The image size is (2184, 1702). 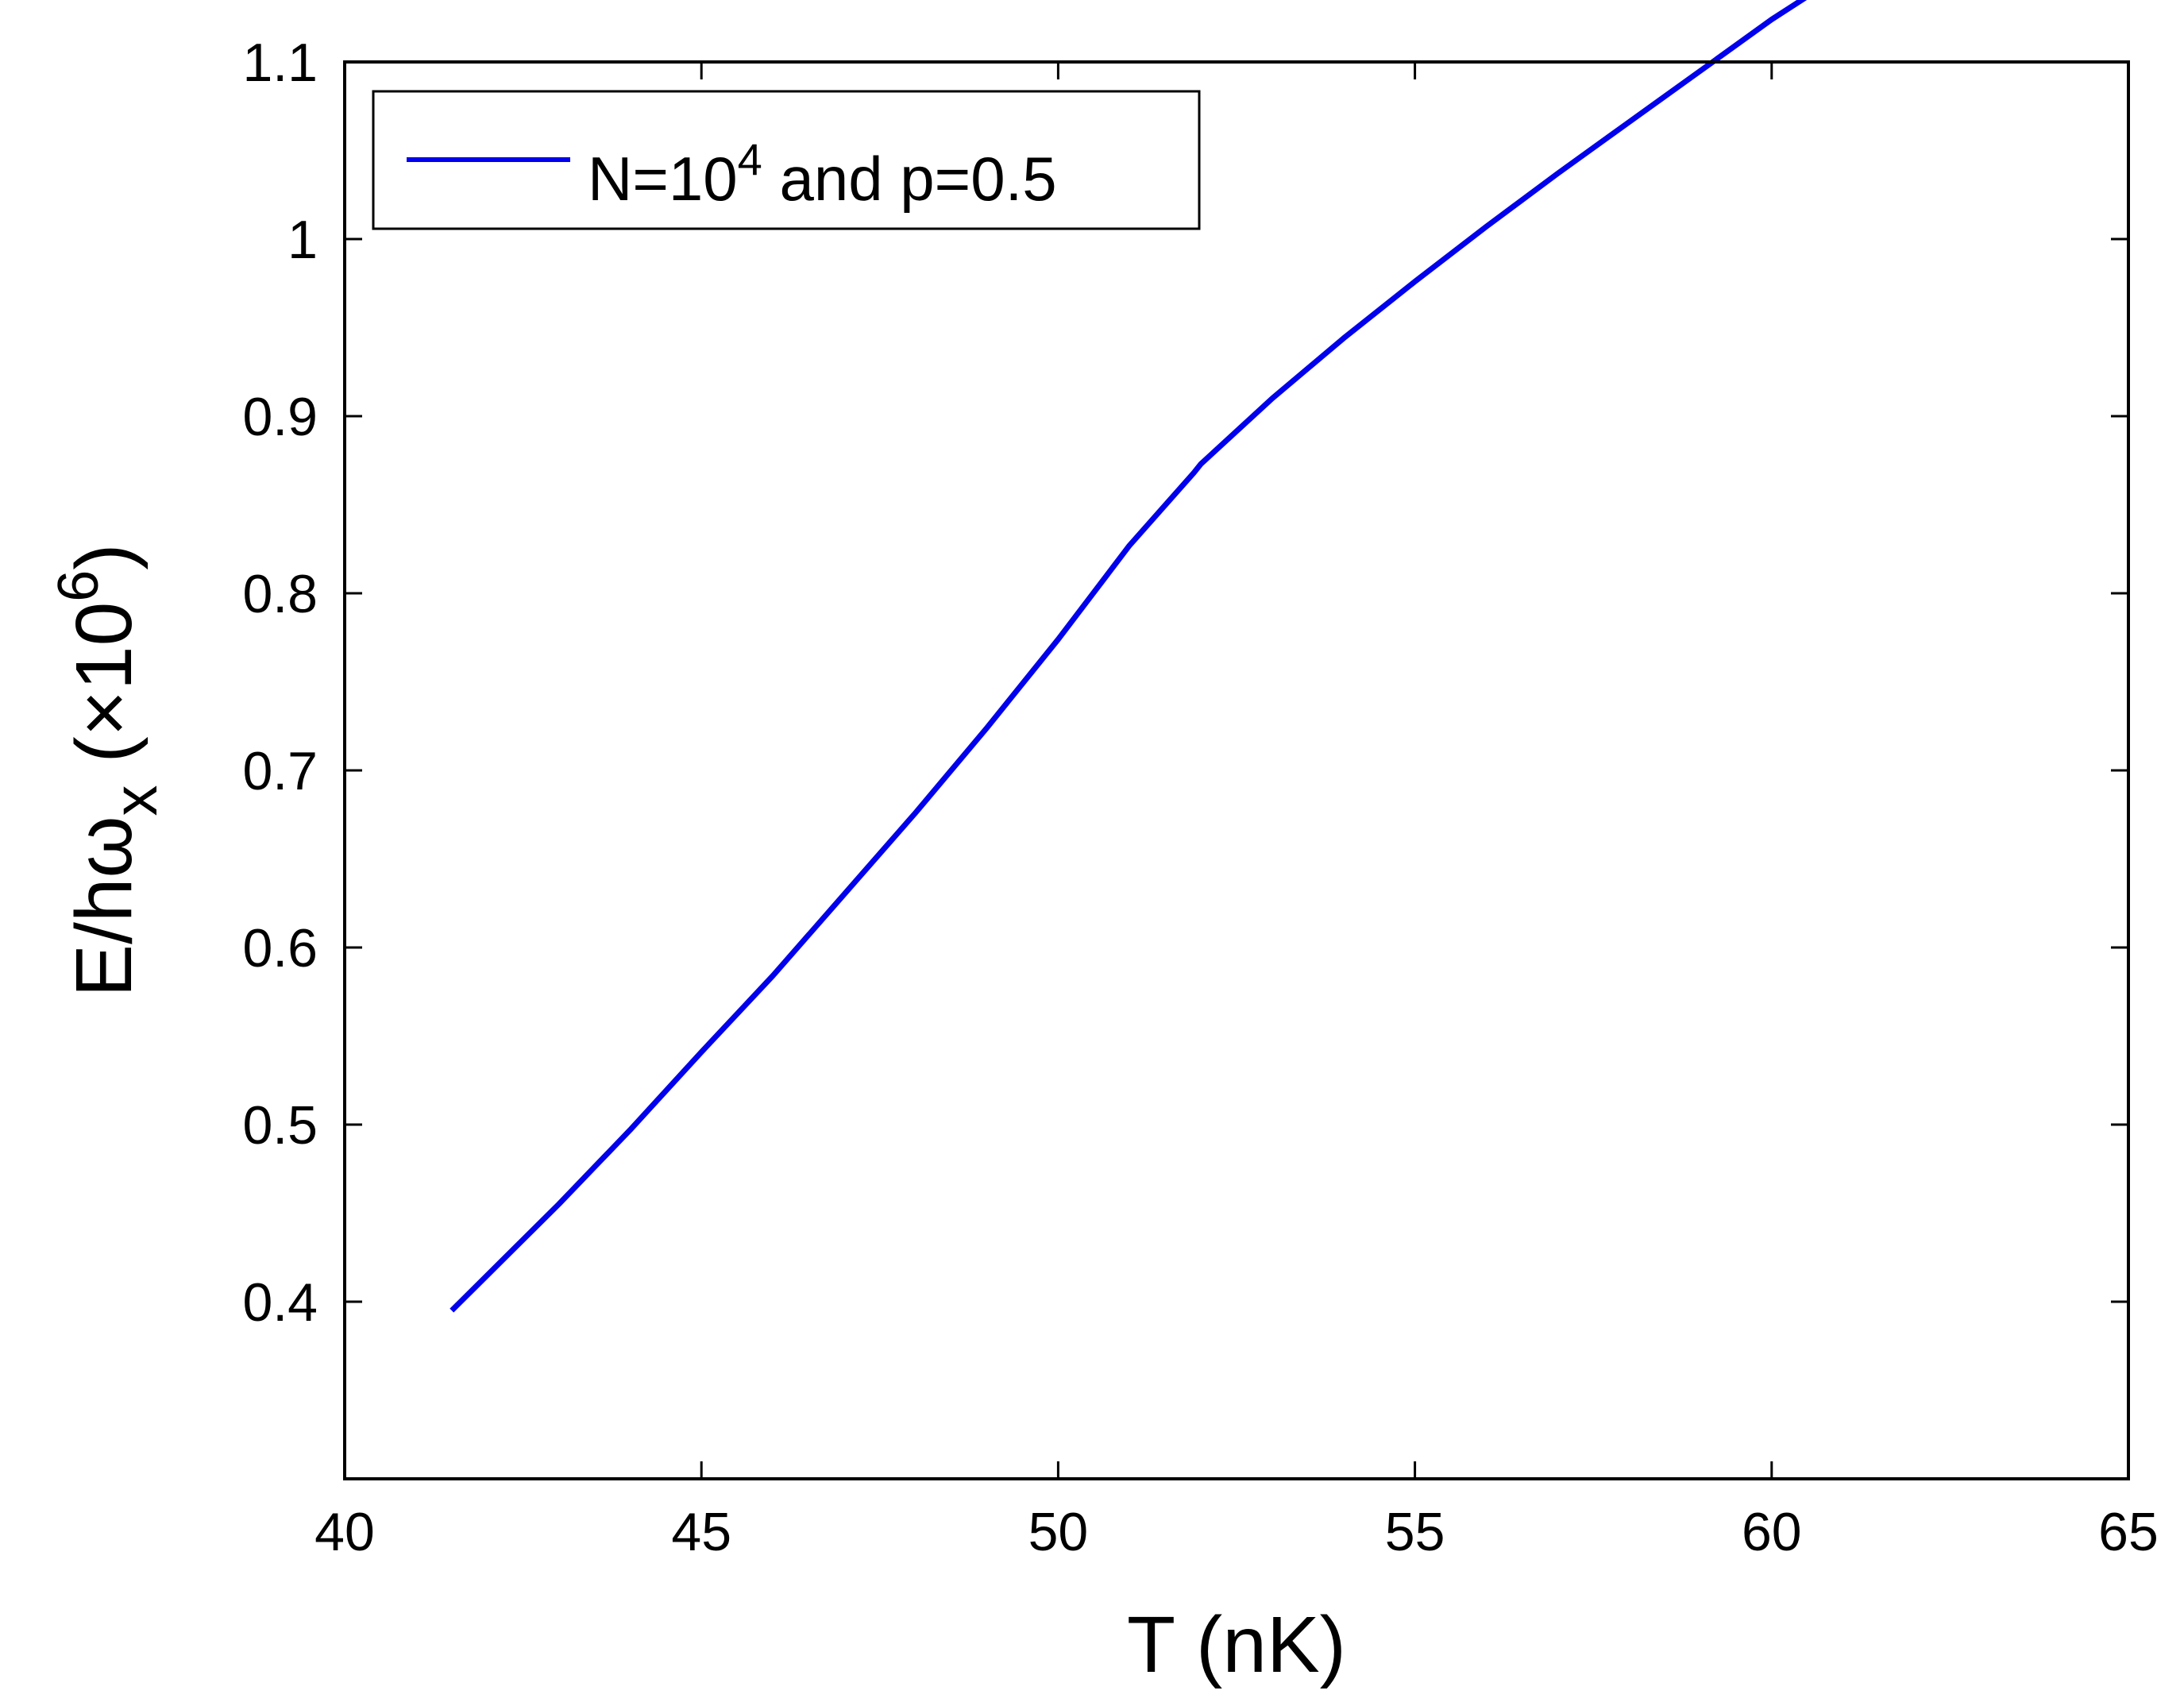 I want to click on legend-label: N=104 and p=0.5, so click(x=822, y=174).